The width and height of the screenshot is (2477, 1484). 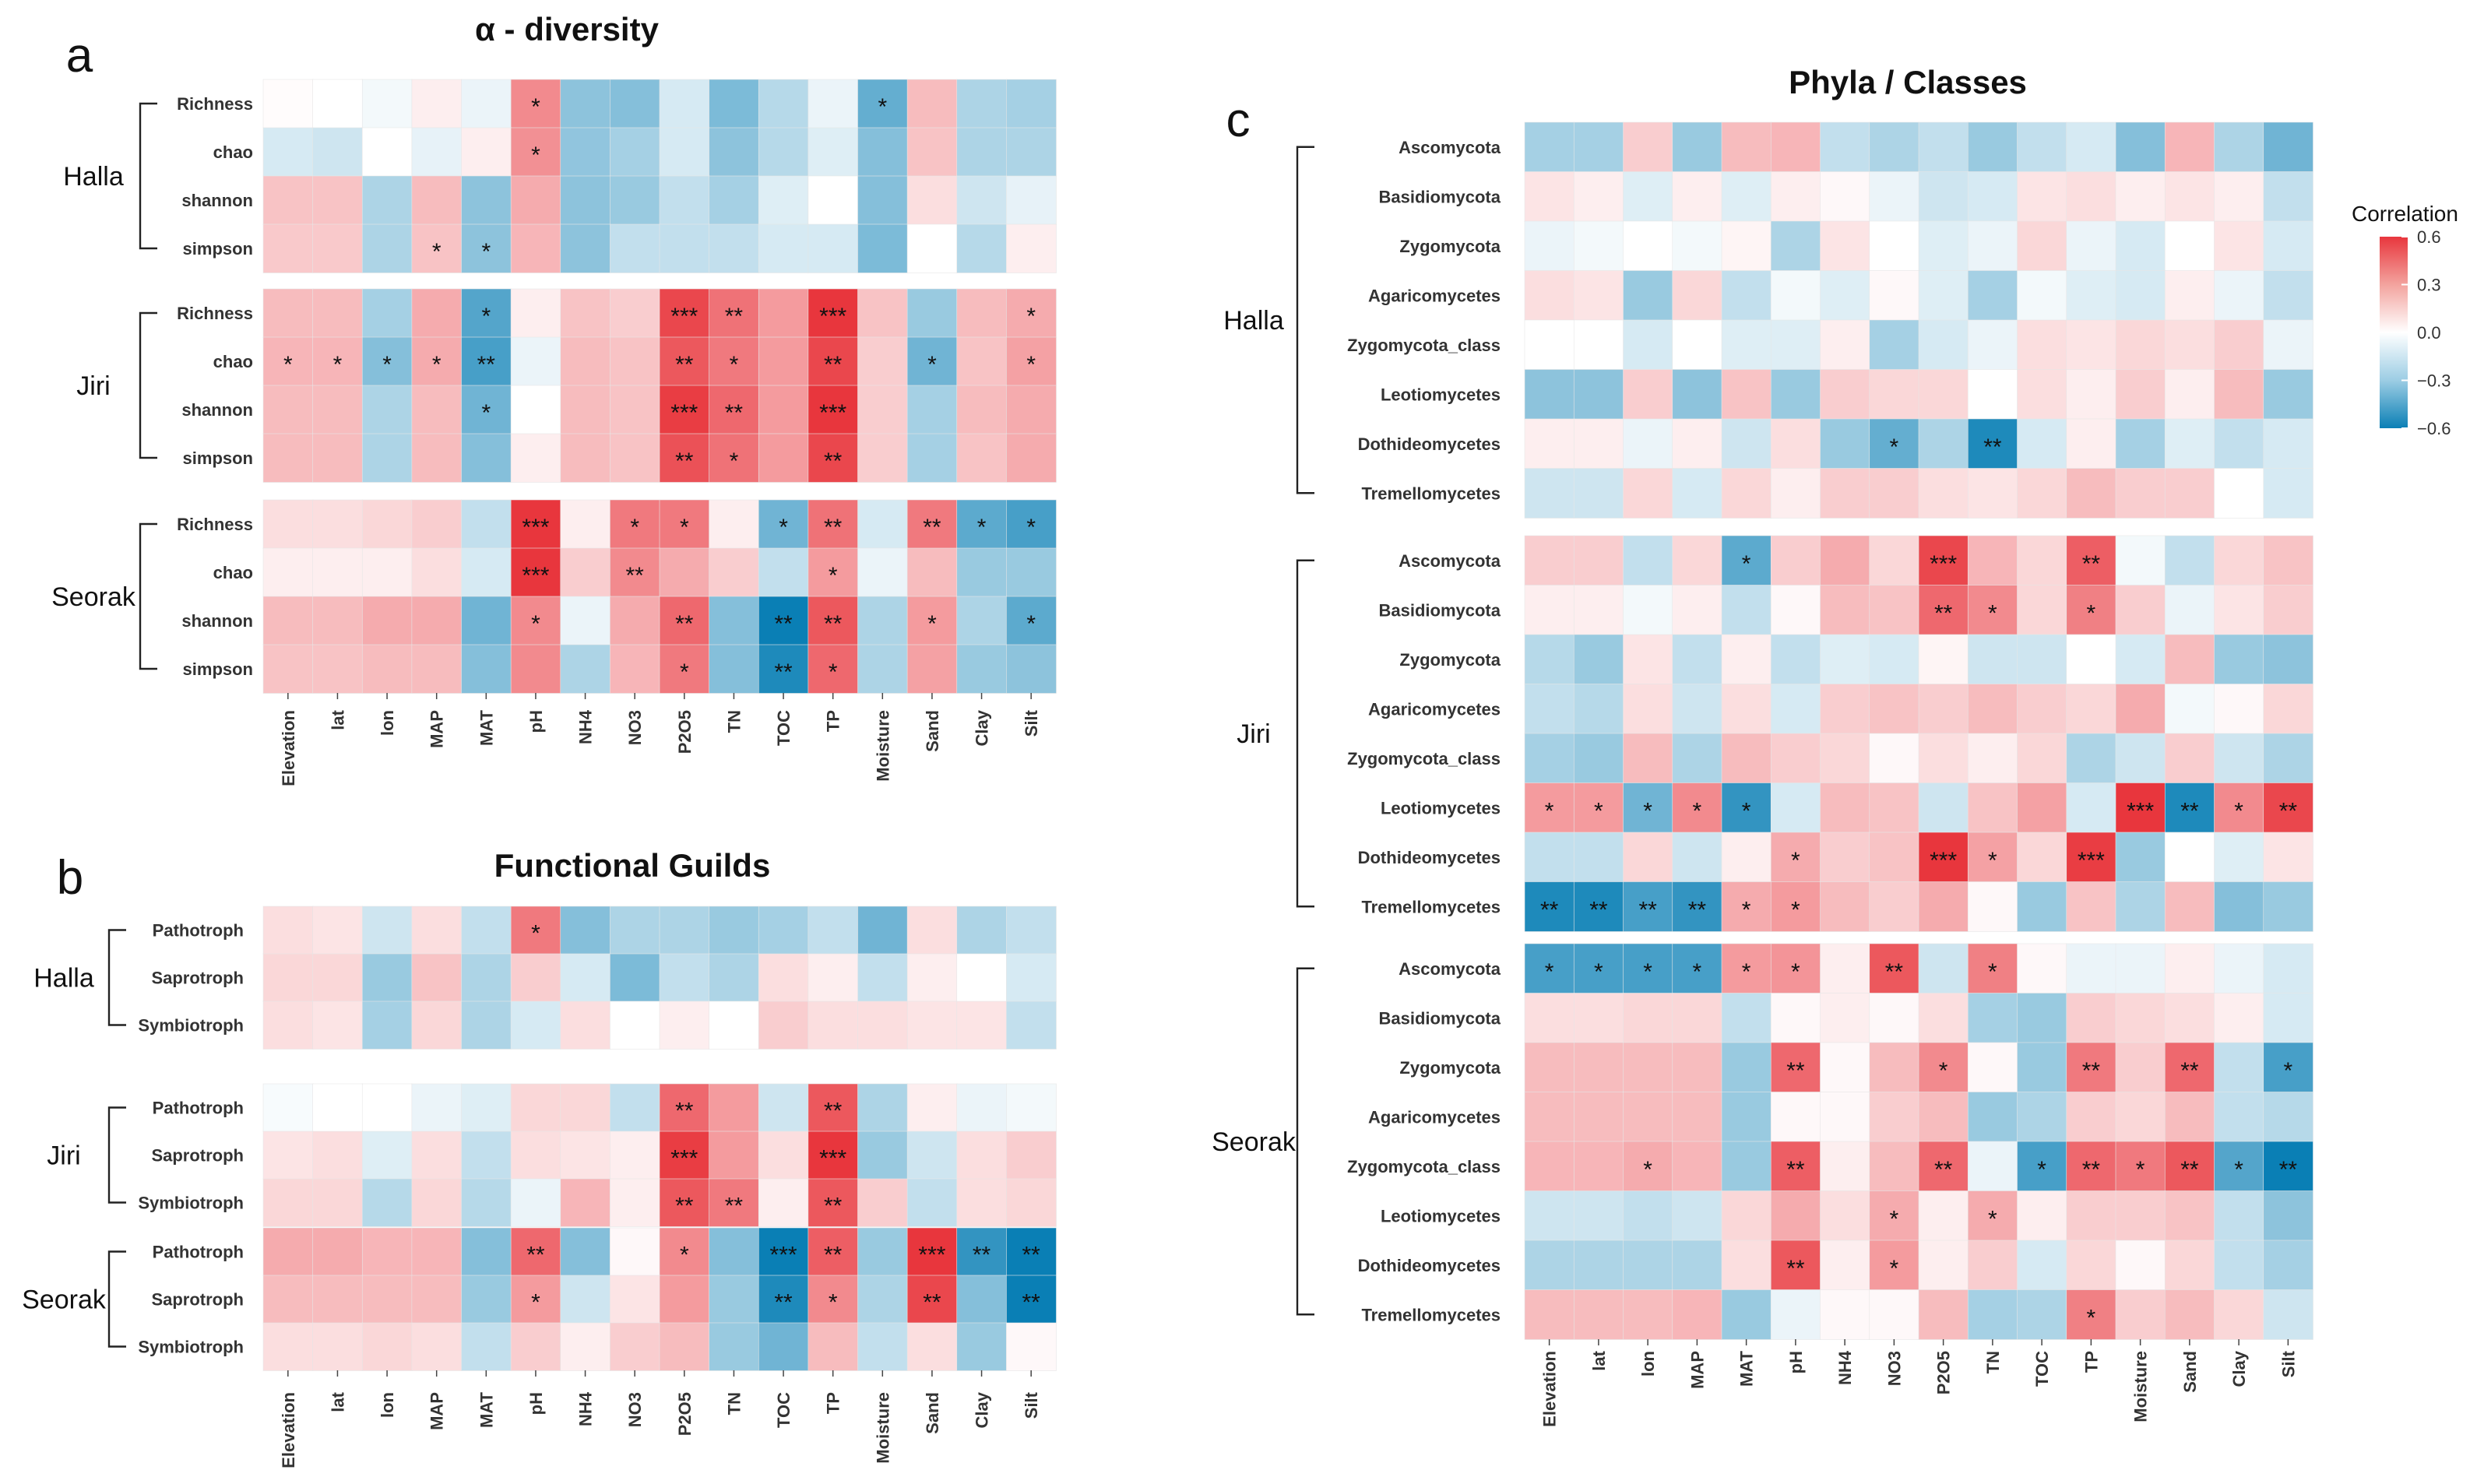 What do you see at coordinates (2434, 429) in the screenshot?
I see `legend-tick-label: −0.6` at bounding box center [2434, 429].